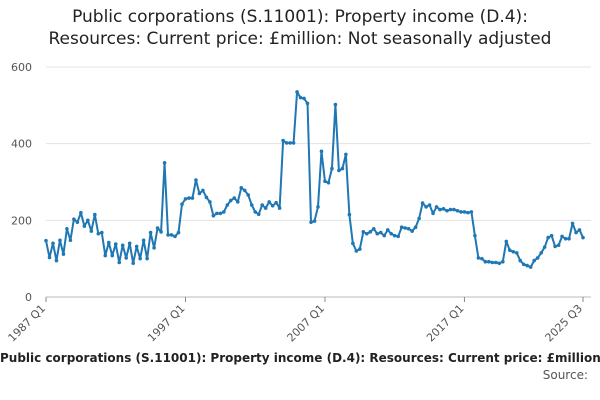  What do you see at coordinates (564, 323) in the screenshot?
I see `x-tick-label-4: 2025 Q3` at bounding box center [564, 323].